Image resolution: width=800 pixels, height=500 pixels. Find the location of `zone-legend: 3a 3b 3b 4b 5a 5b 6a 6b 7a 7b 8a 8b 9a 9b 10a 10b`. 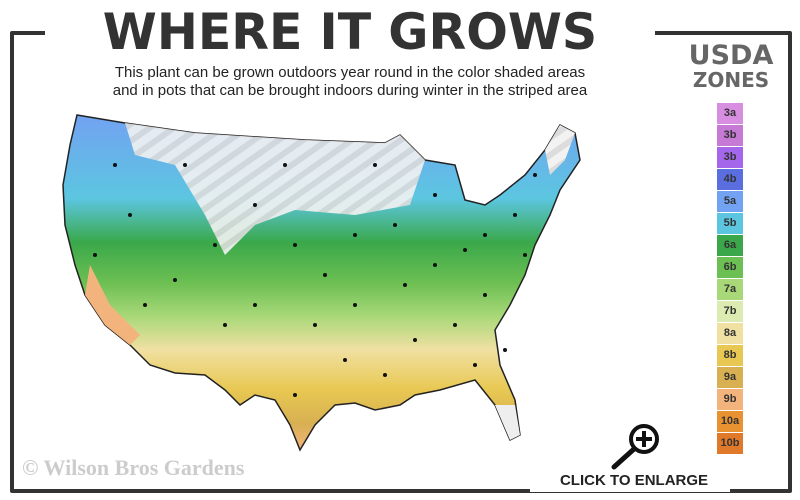

zone-legend: 3a 3b 3b 4b 5a 5b 6a 6b 7a 7b 8a 8b 9a 9b 10a 10b is located at coordinates (730, 279).